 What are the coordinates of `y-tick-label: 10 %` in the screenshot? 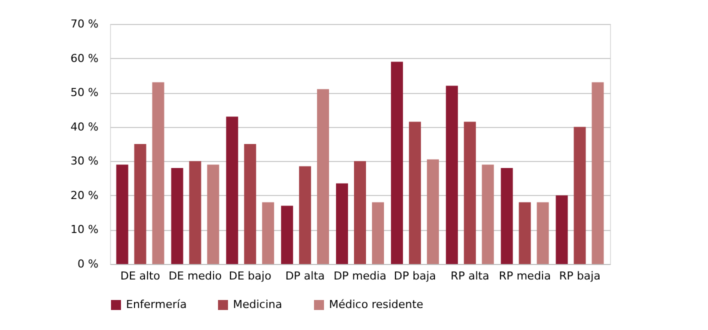 It's located at (84, 229).